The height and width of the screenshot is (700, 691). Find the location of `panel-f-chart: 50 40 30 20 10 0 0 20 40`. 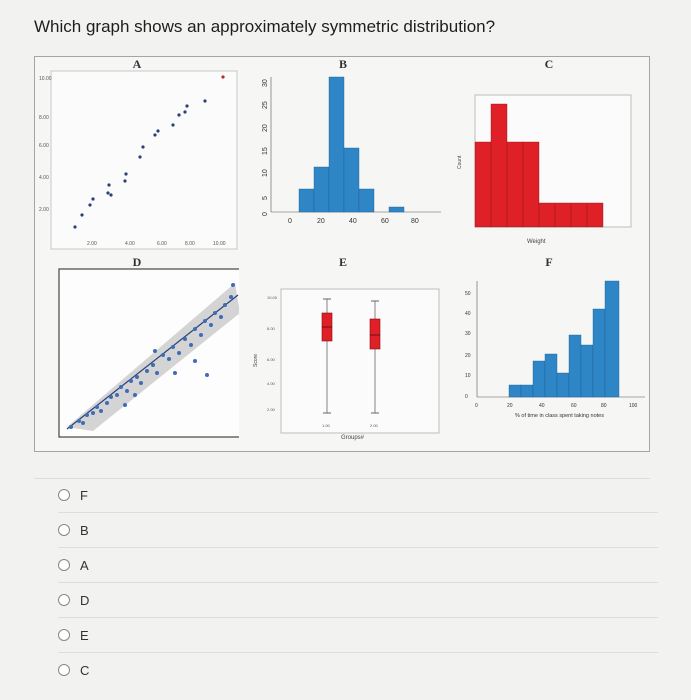

panel-f-chart: 50 40 30 20 10 0 0 20 40 is located at coordinates (555, 349).